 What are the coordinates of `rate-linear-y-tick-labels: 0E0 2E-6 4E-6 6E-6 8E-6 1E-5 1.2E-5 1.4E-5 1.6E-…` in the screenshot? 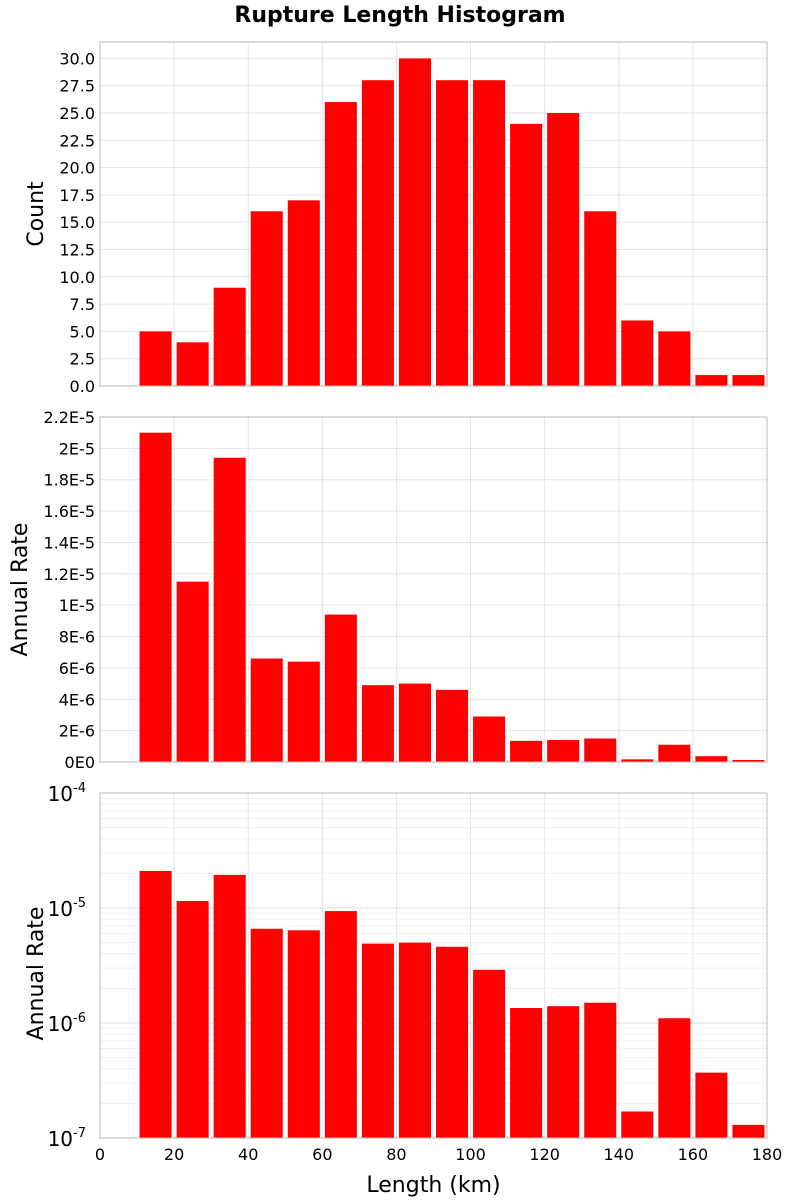 It's located at (69, 590).